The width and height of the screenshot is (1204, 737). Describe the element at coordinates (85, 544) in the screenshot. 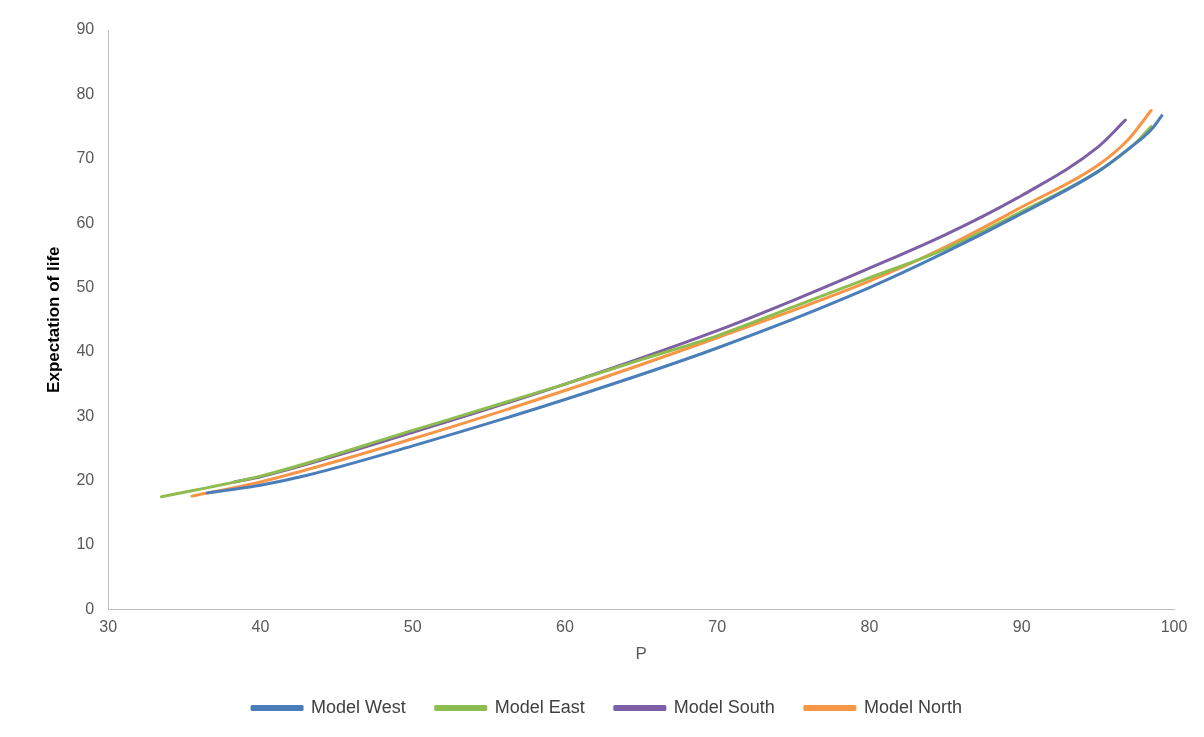

I see `y-tick-label: 10` at that location.